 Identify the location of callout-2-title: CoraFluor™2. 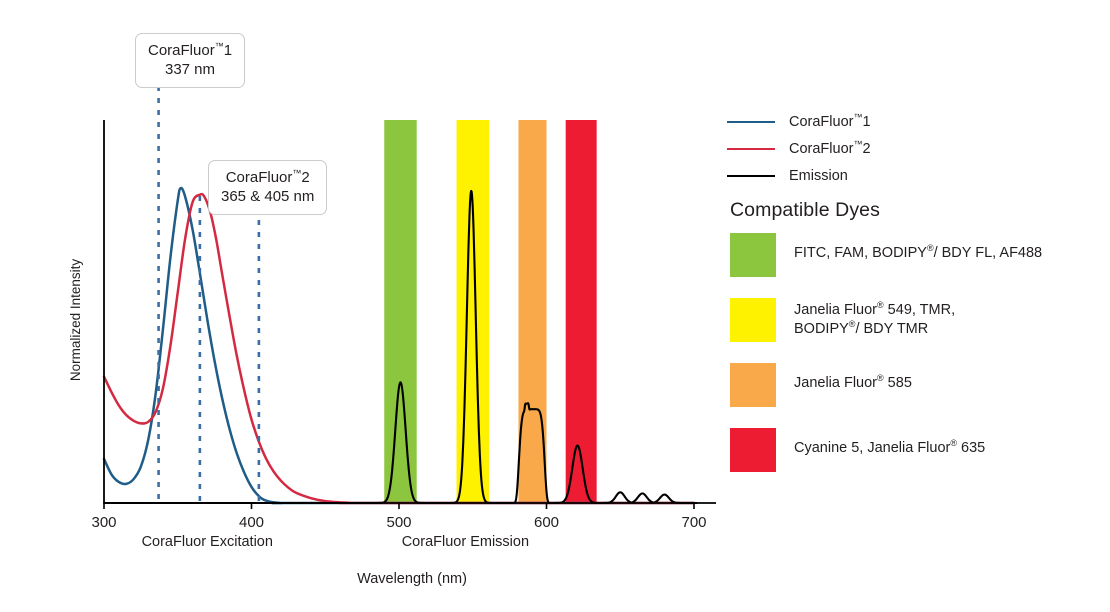
(267, 177).